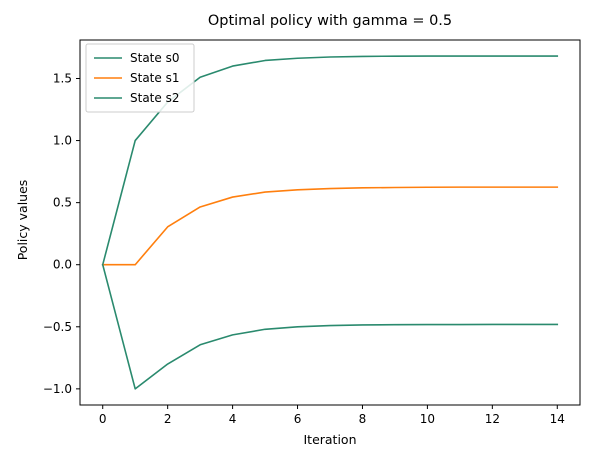  I want to click on x-tick-label: 6, so click(298, 419).